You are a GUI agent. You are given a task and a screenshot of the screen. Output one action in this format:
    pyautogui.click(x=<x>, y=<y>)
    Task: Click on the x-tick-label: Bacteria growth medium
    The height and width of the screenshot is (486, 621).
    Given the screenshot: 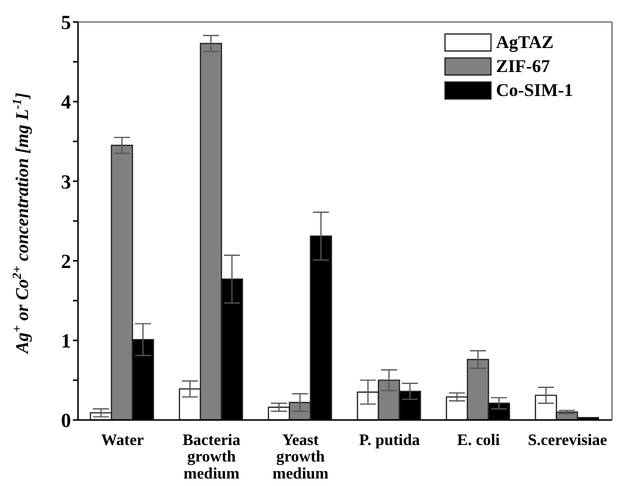 What is the action you would take?
    pyautogui.click(x=211, y=457)
    